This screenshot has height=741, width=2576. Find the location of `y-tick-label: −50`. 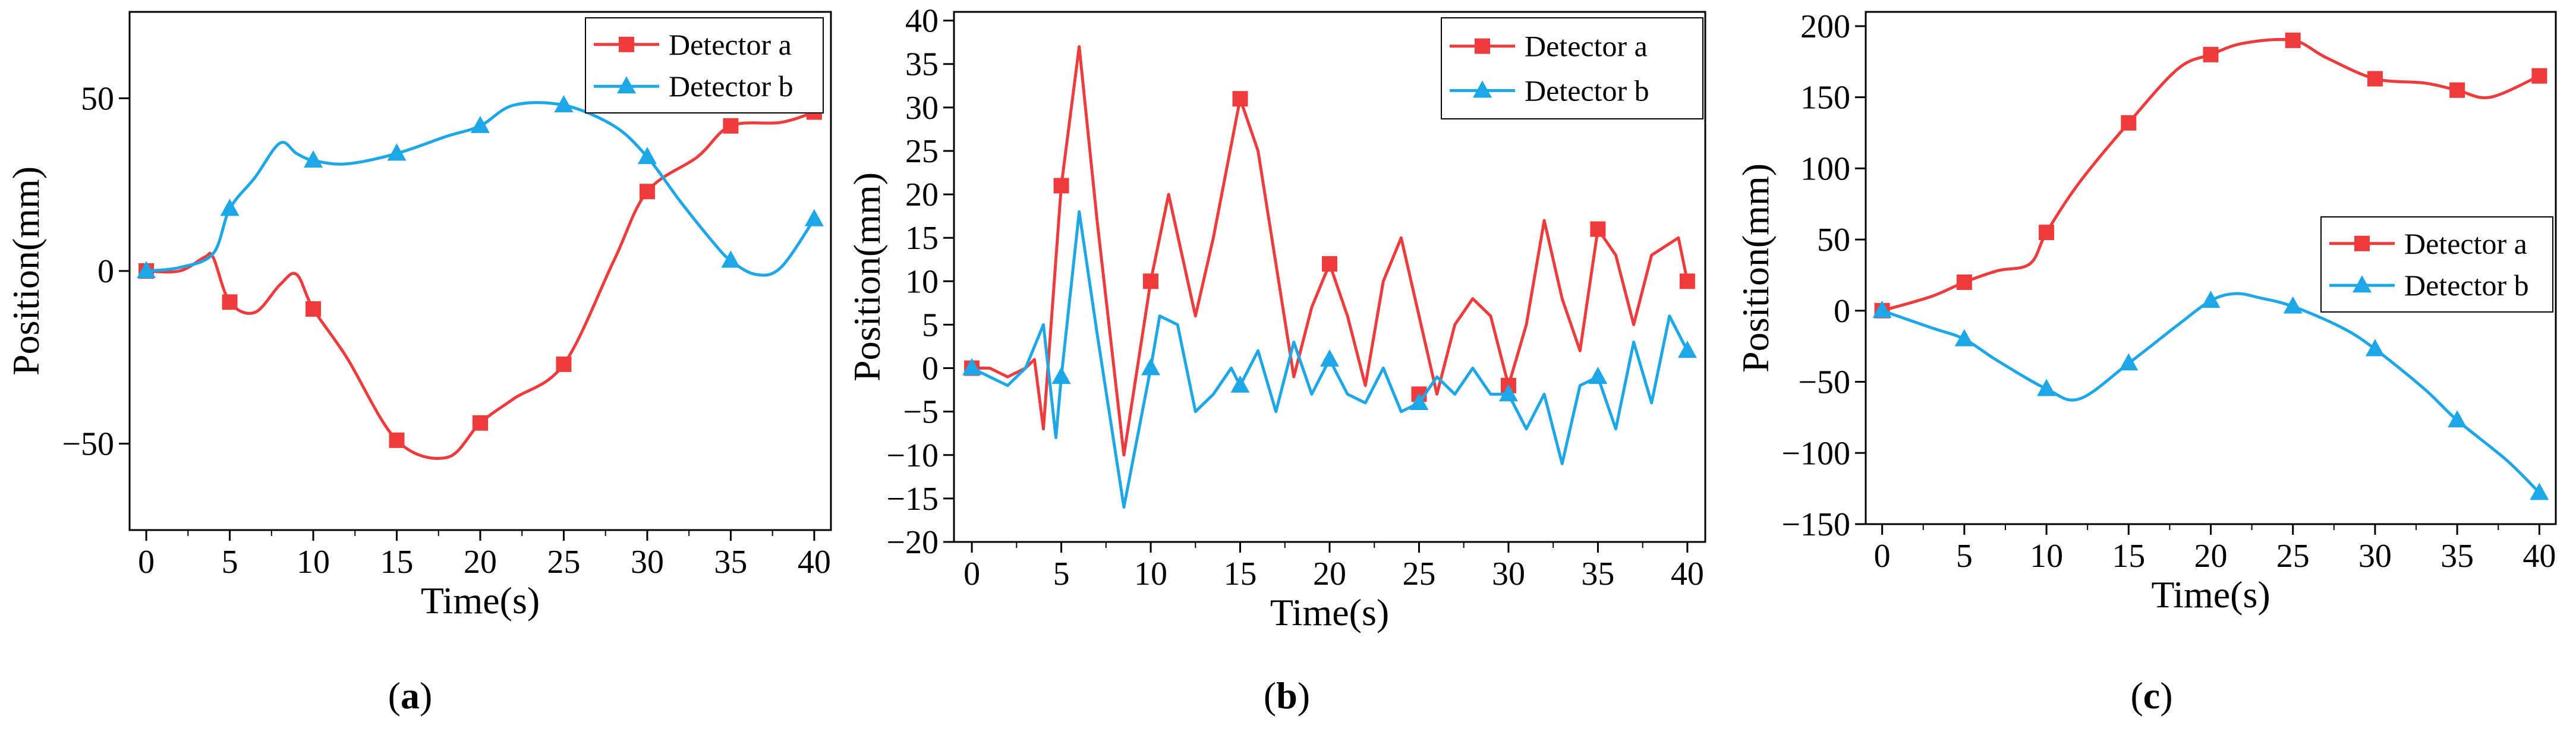

y-tick-label: −50 is located at coordinates (1824, 383).